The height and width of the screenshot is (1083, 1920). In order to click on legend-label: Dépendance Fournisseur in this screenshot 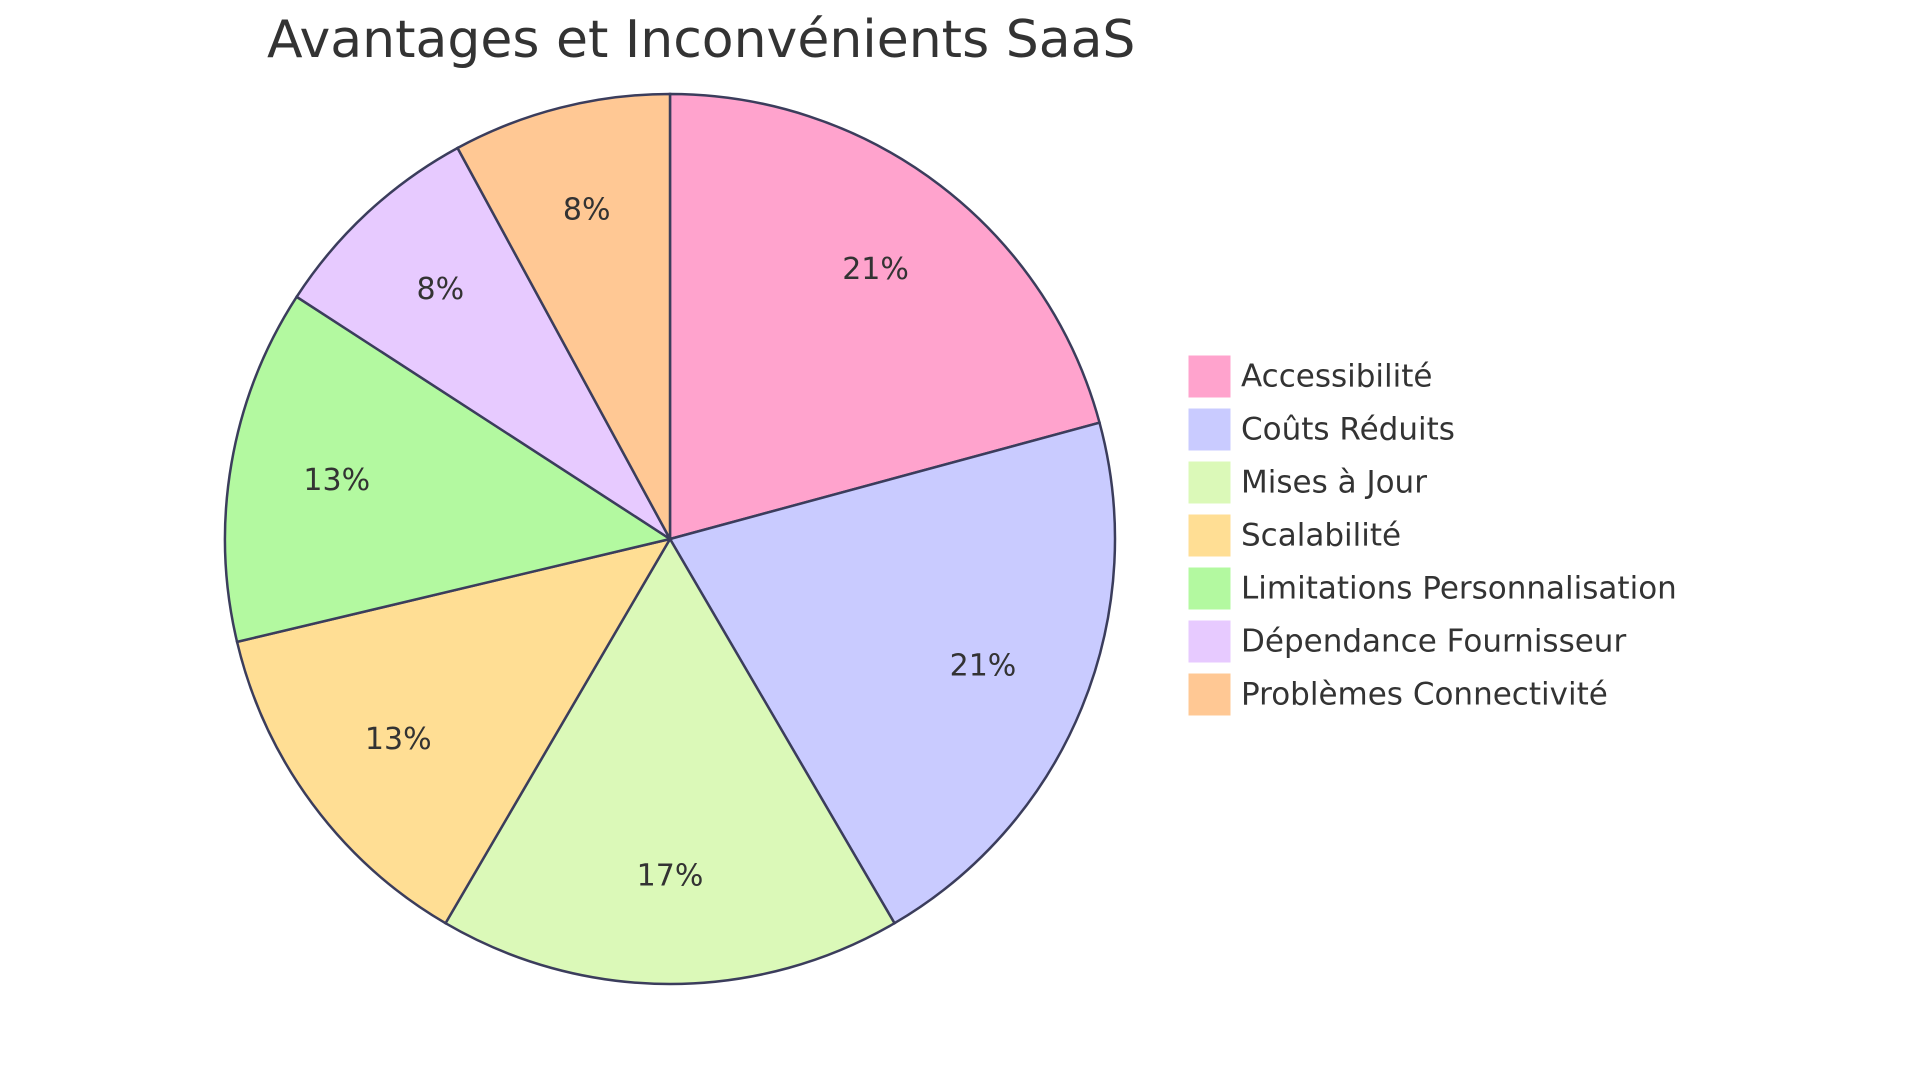, I will do `click(1433, 642)`.